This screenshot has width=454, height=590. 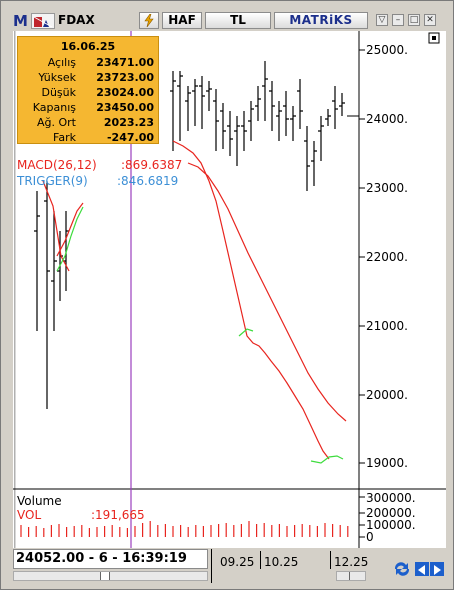 What do you see at coordinates (88, 46) in the screenshot?
I see `info-date: 16.06.25` at bounding box center [88, 46].